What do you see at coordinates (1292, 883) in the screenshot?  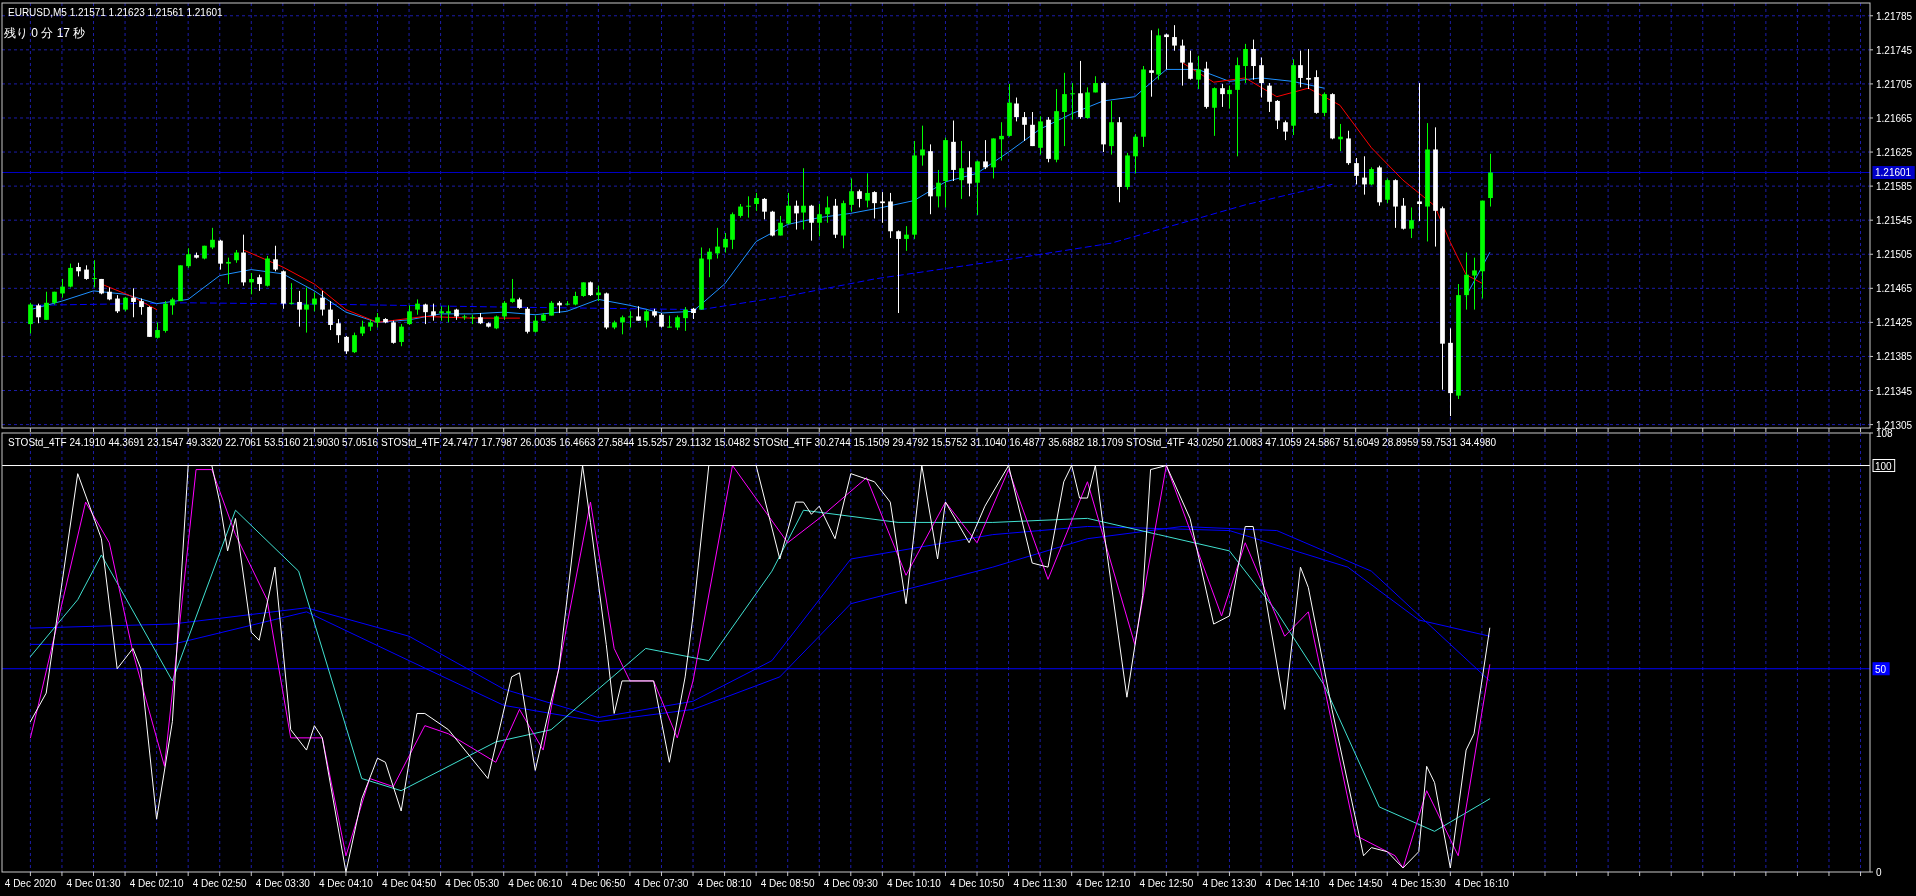 I see `x-tick-label: 4 Dec 14:10` at bounding box center [1292, 883].